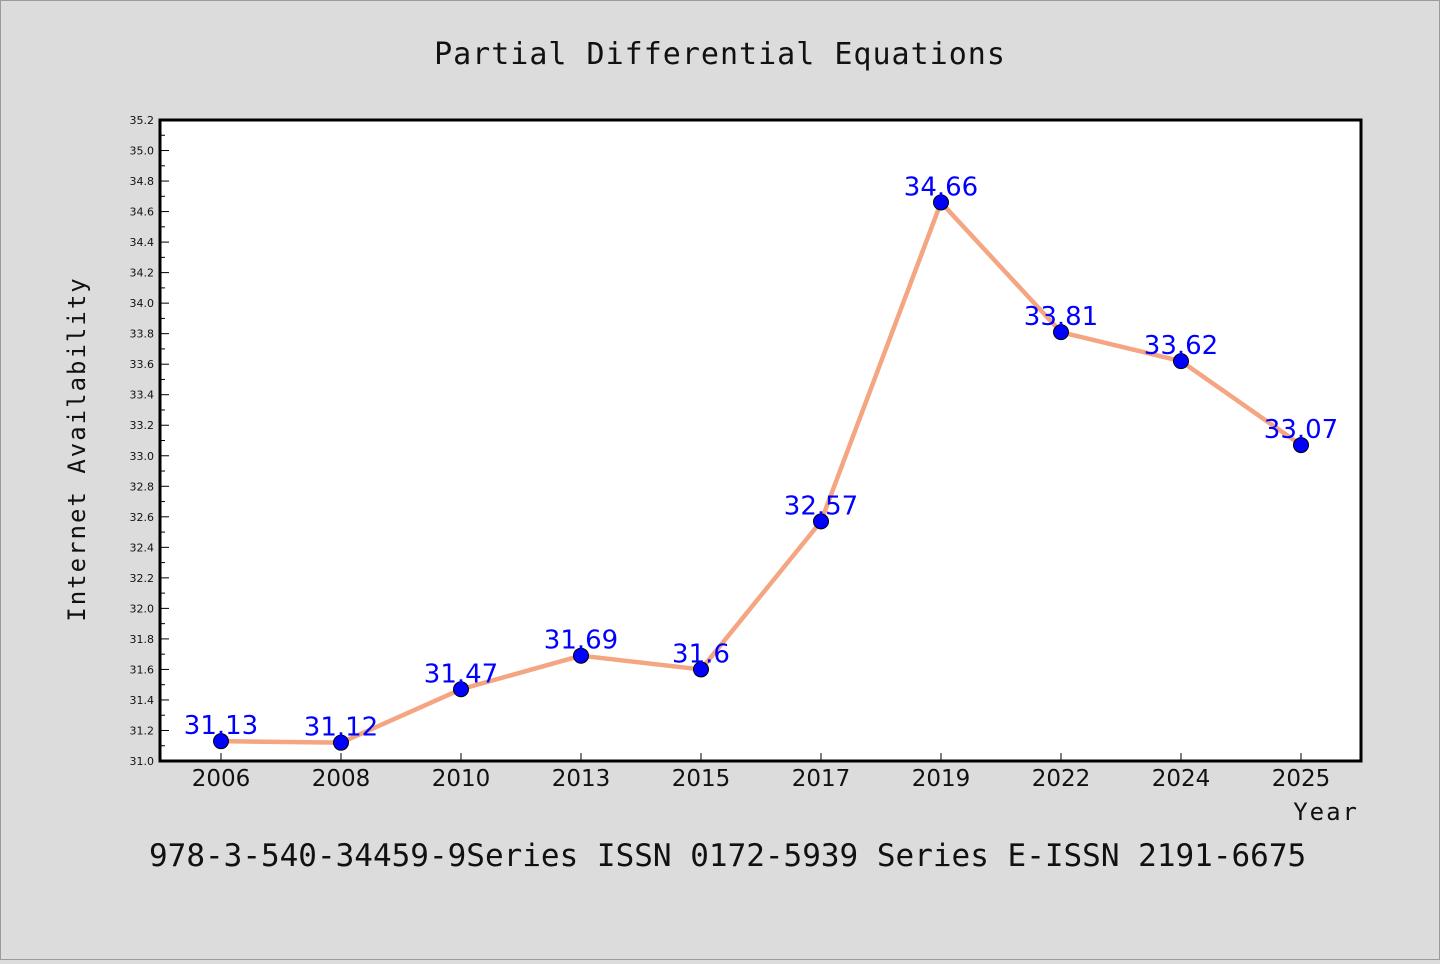 Image resolution: width=1440 pixels, height=964 pixels. Describe the element at coordinates (341, 728) in the screenshot. I see `data-label: 31.12` at that location.